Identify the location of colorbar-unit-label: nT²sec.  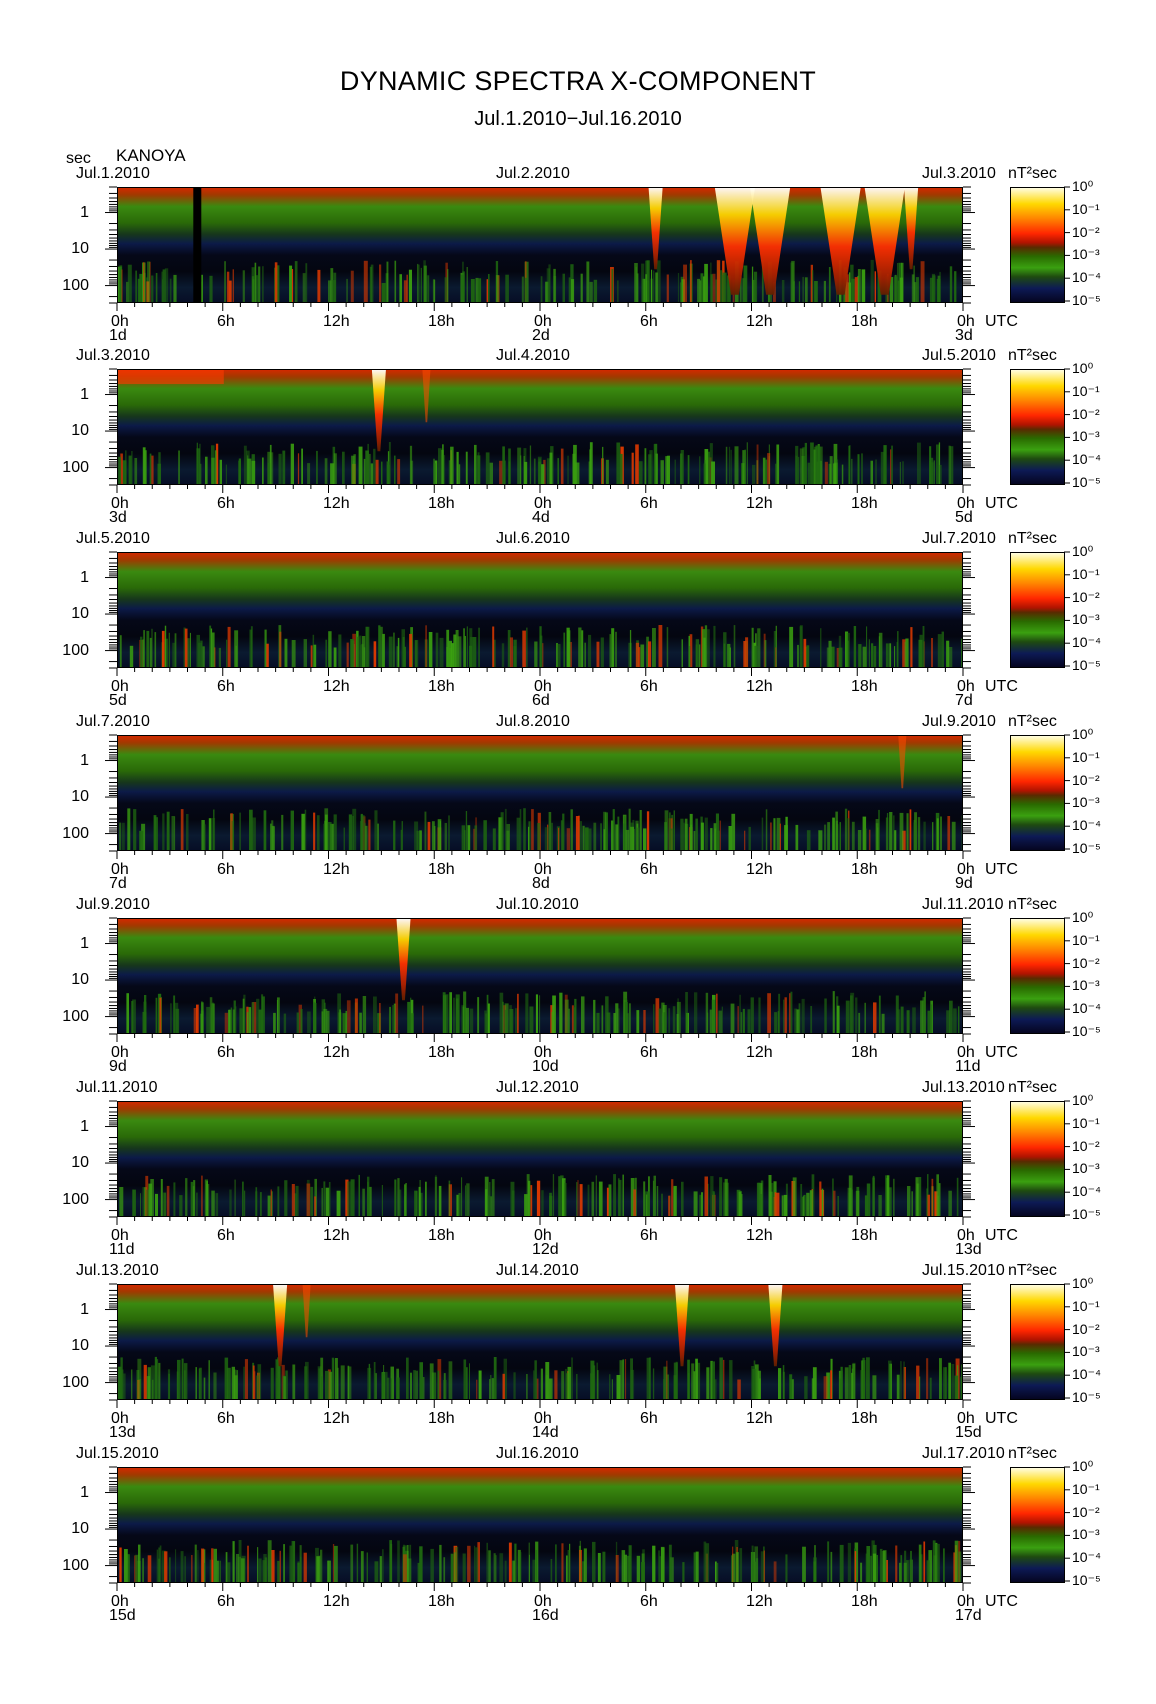
(1032, 904).